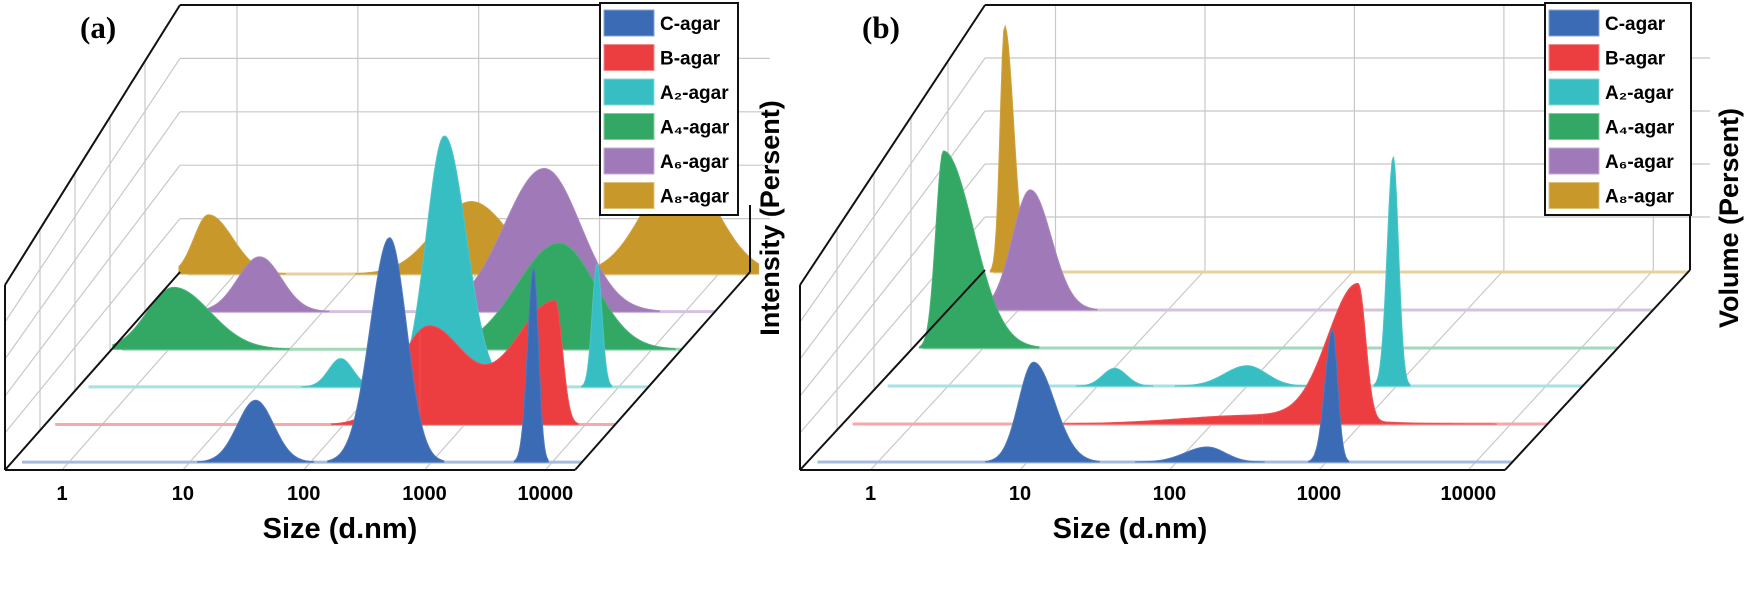  What do you see at coordinates (881, 27) in the screenshot?
I see `panel-label-b: (b)` at bounding box center [881, 27].